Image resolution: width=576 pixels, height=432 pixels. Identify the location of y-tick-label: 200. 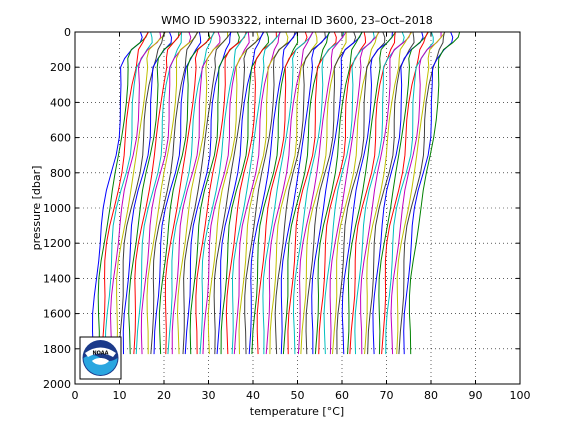
(60, 67).